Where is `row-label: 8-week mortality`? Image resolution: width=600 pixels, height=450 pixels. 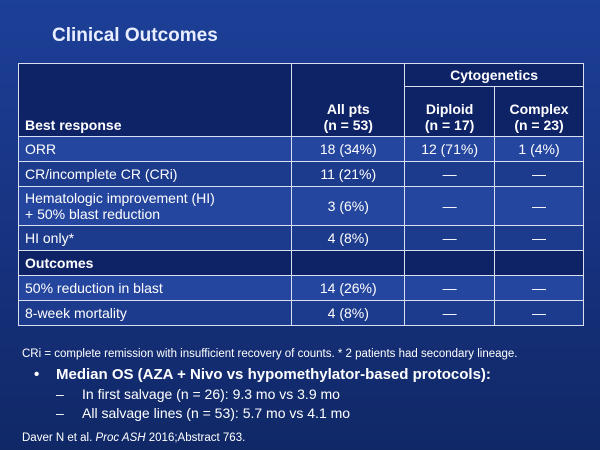
row-label: 8-week mortality is located at coordinates (155, 313).